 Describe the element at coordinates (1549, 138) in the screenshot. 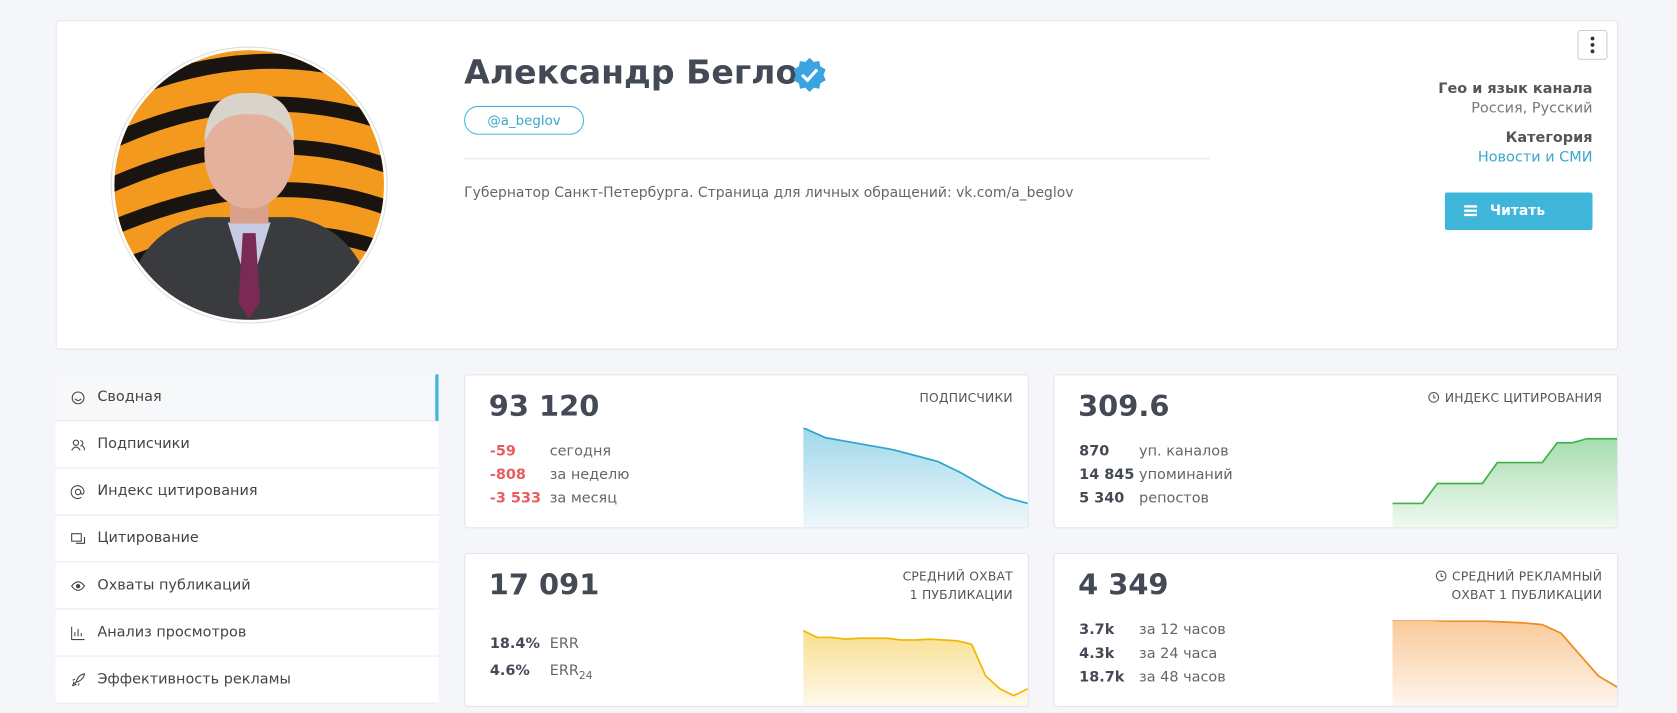

I see `category-label: Категория` at that location.